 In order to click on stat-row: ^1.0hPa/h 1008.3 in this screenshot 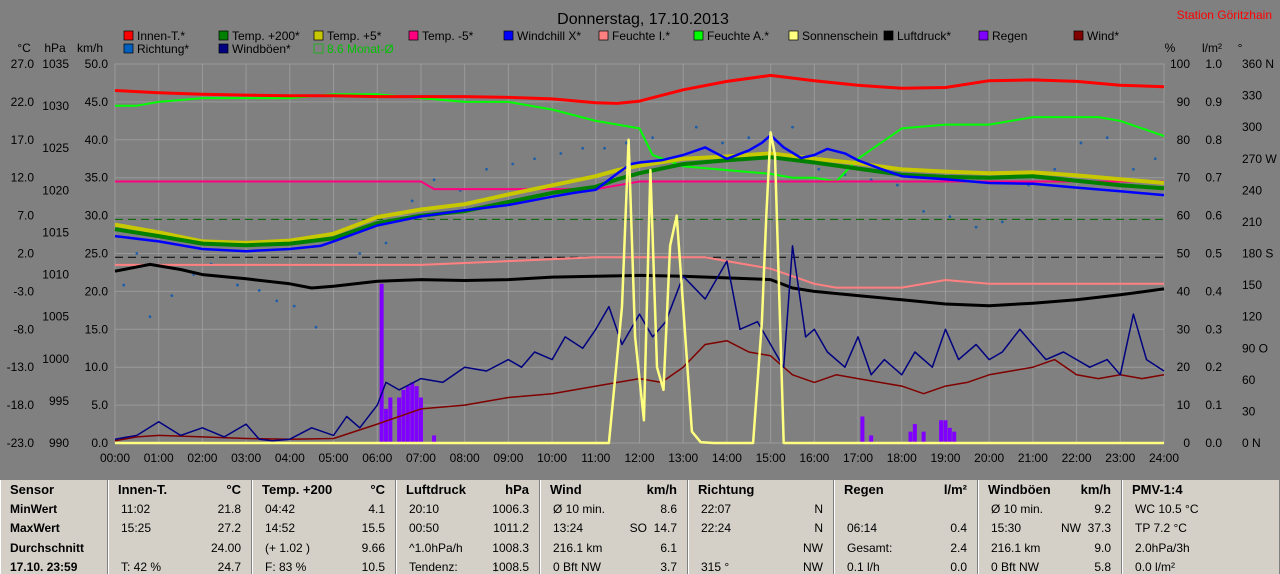, I will do `click(468, 549)`.